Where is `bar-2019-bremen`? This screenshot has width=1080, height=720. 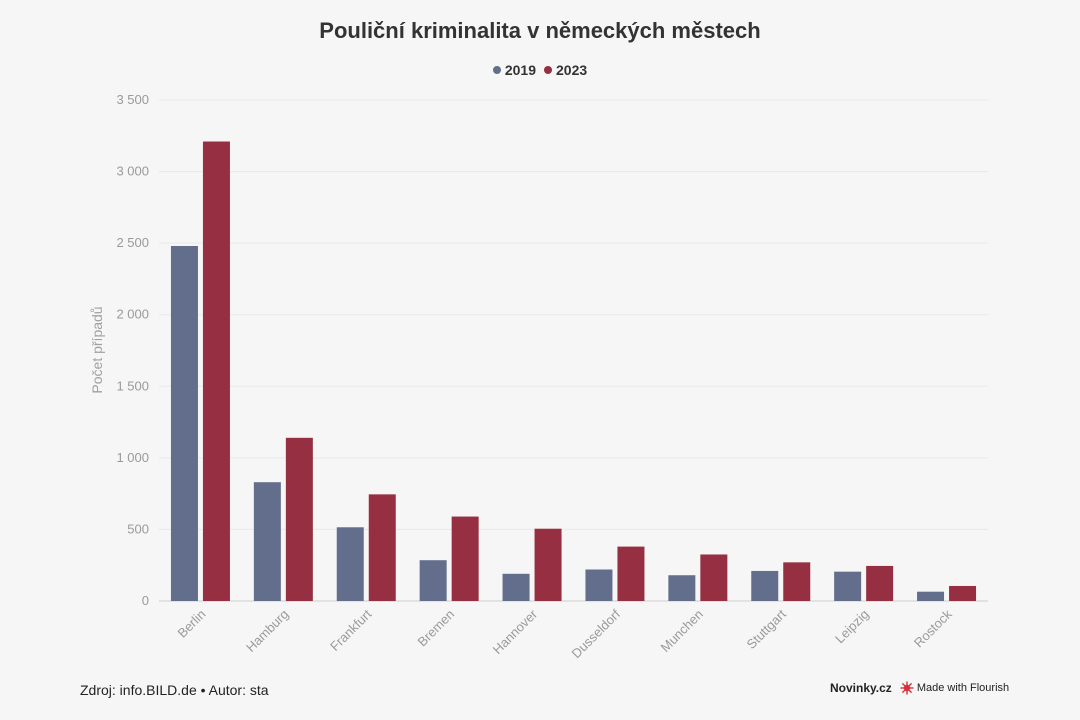 bar-2019-bremen is located at coordinates (433, 580).